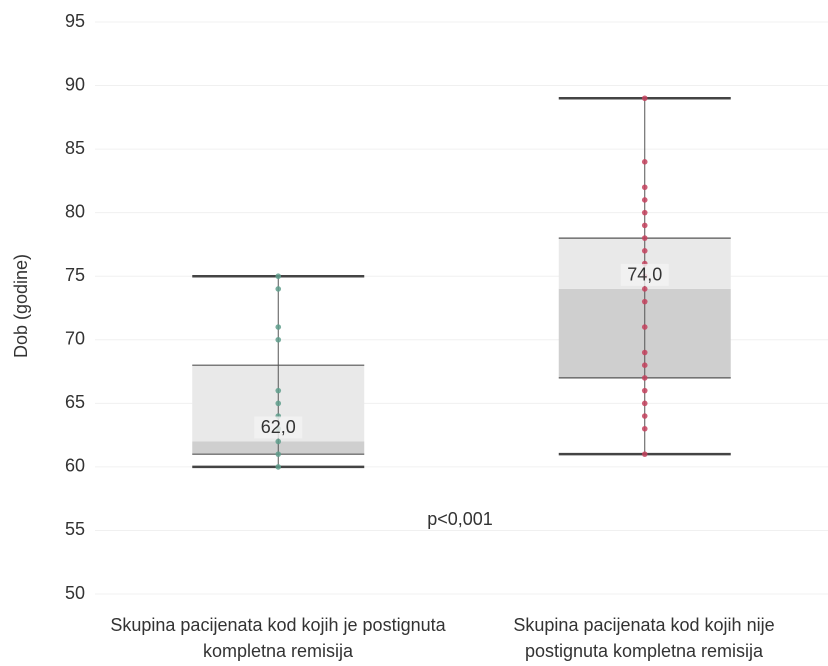 The width and height of the screenshot is (828, 666). What do you see at coordinates (75, 529) in the screenshot?
I see `y-tick-label: 55` at bounding box center [75, 529].